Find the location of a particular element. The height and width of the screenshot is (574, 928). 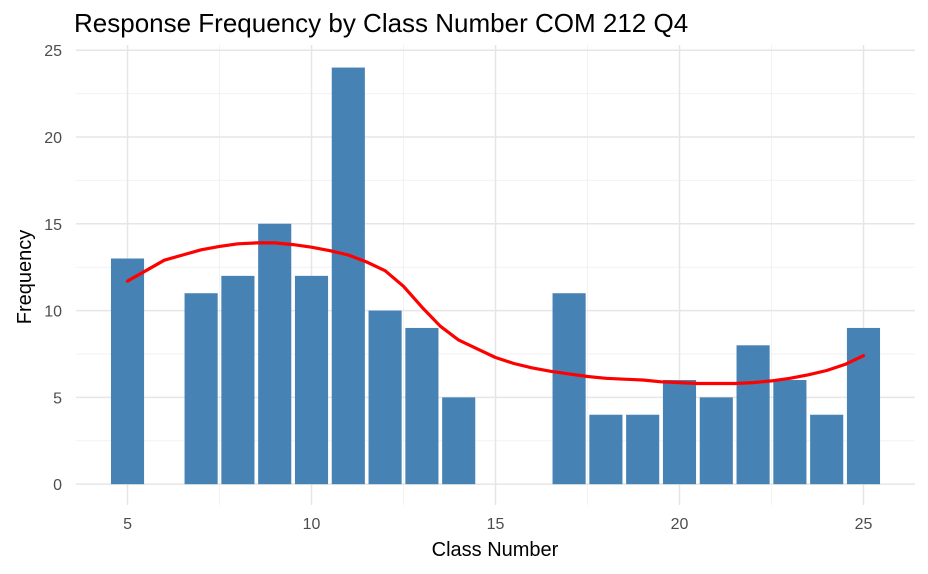

x-tick-label: 10 is located at coordinates (312, 524).